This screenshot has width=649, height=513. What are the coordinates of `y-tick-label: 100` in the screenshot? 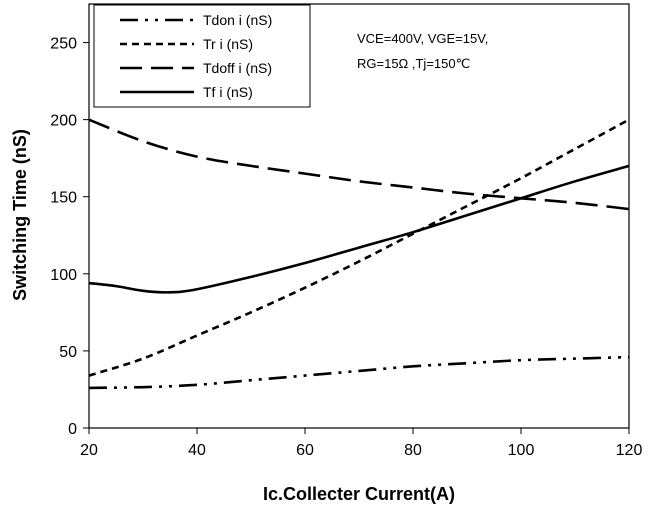 It's located at (63, 275).